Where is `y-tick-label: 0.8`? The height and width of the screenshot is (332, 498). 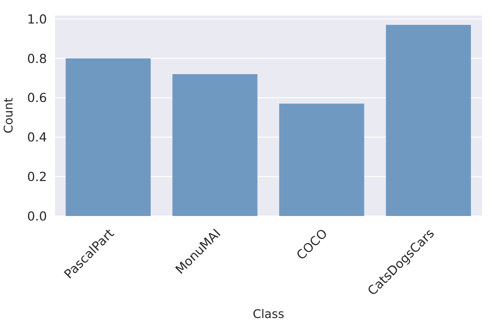
y-tick-label: 0.8 is located at coordinates (37, 58).